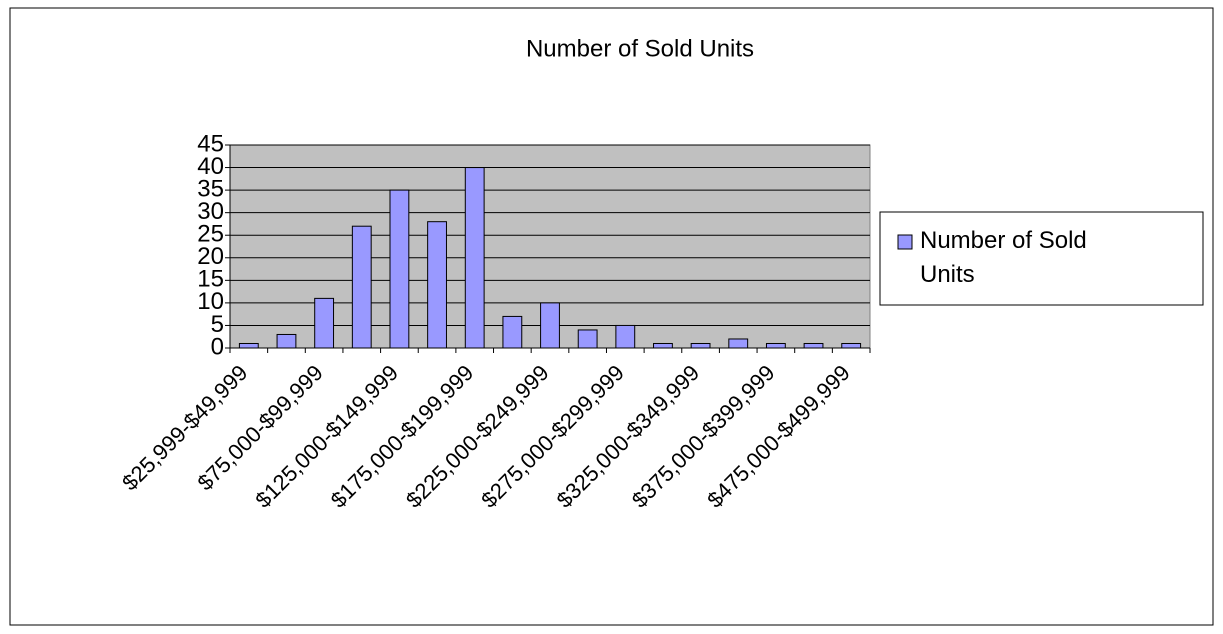  What do you see at coordinates (210, 234) in the screenshot?
I see `y-tick-label: 25` at bounding box center [210, 234].